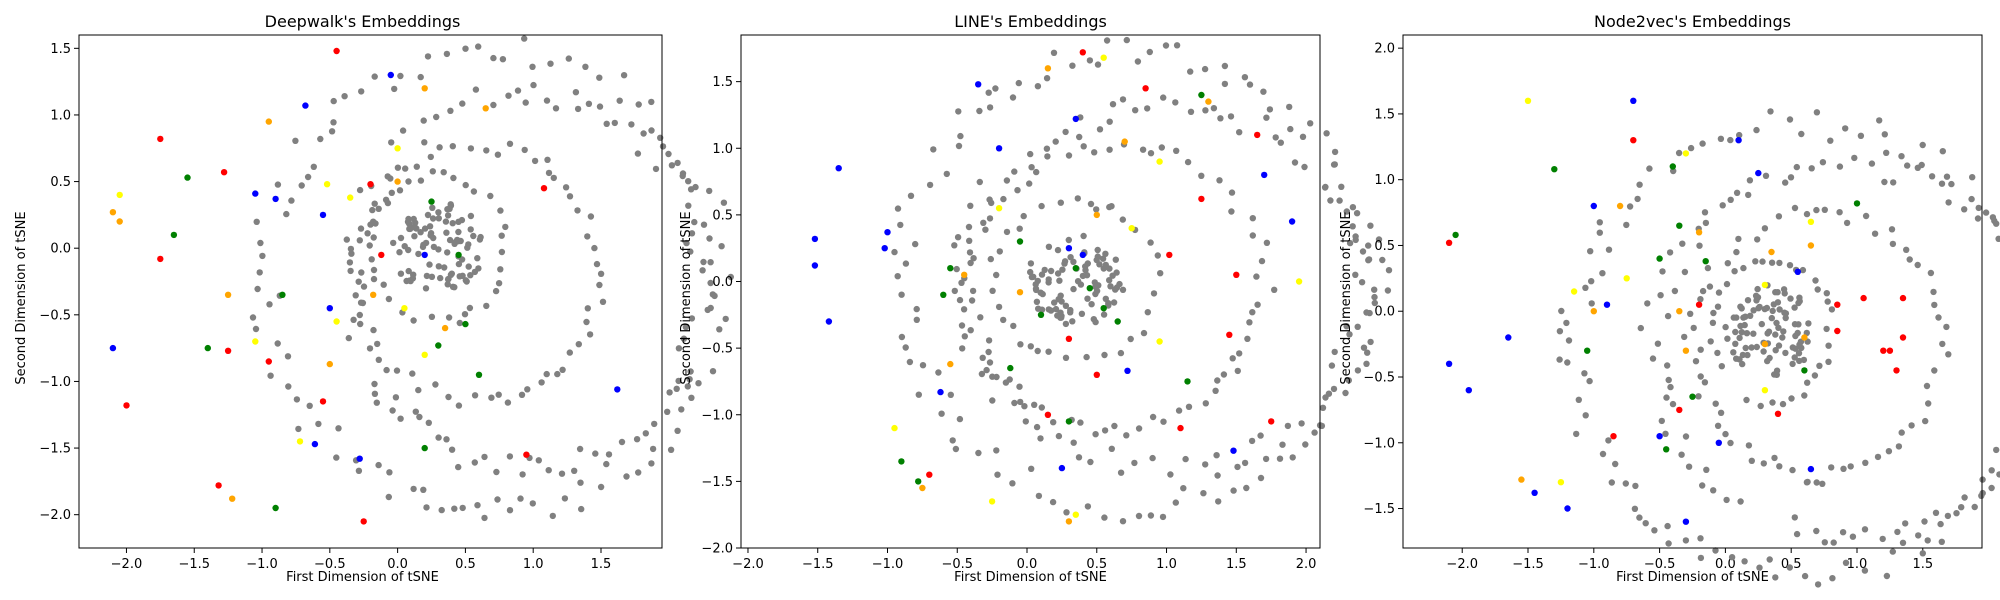 Image resolution: width=2000 pixels, height=600 pixels. Describe the element at coordinates (228, 294) in the screenshot. I see `scatter-point-orange` at that location.